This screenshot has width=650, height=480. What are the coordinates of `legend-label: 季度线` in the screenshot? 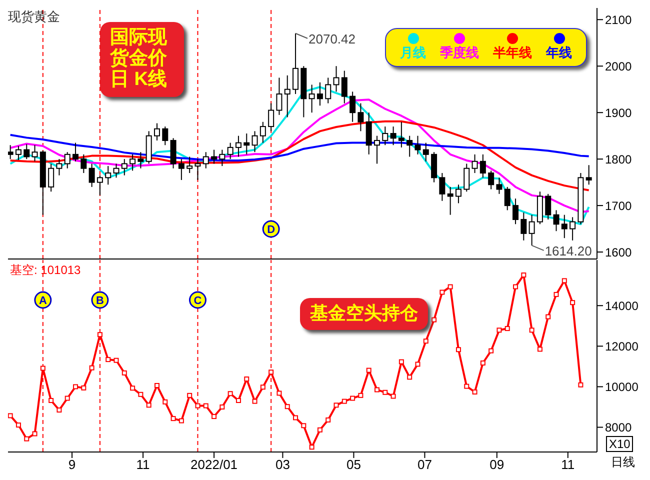 It's located at (459, 53).